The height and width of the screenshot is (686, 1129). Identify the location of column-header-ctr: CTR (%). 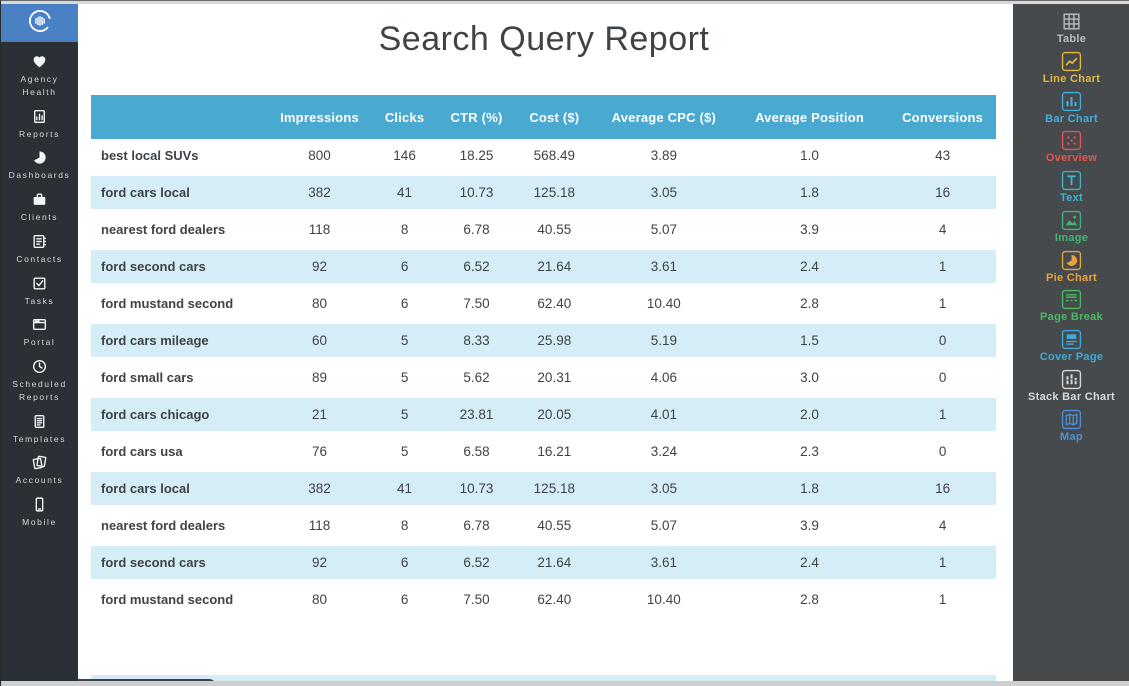
(476, 117).